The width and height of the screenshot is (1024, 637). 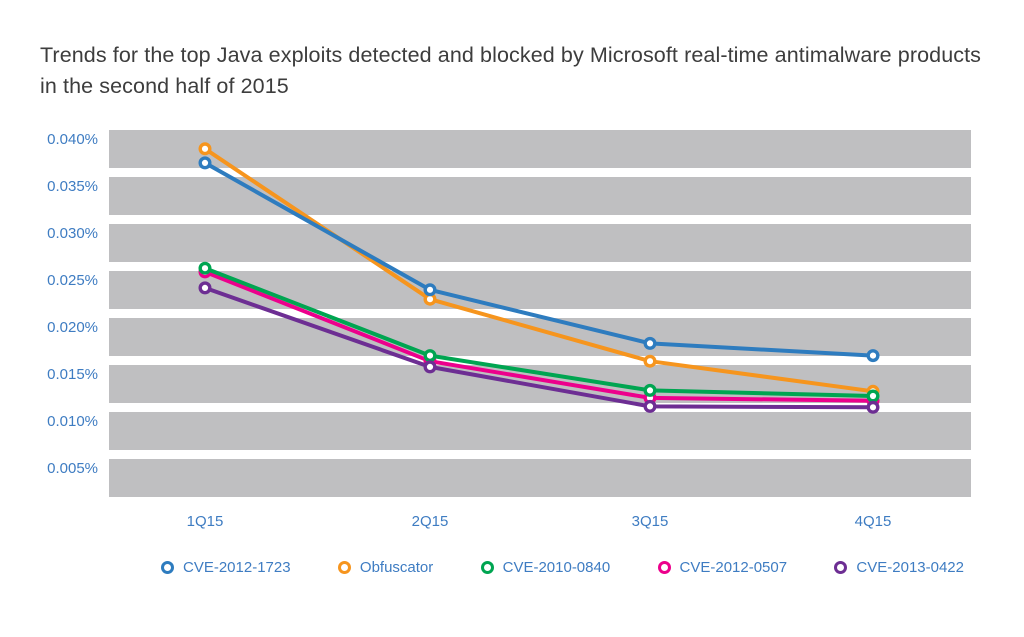 What do you see at coordinates (72, 421) in the screenshot?
I see `y-axis-tick: 0.010%` at bounding box center [72, 421].